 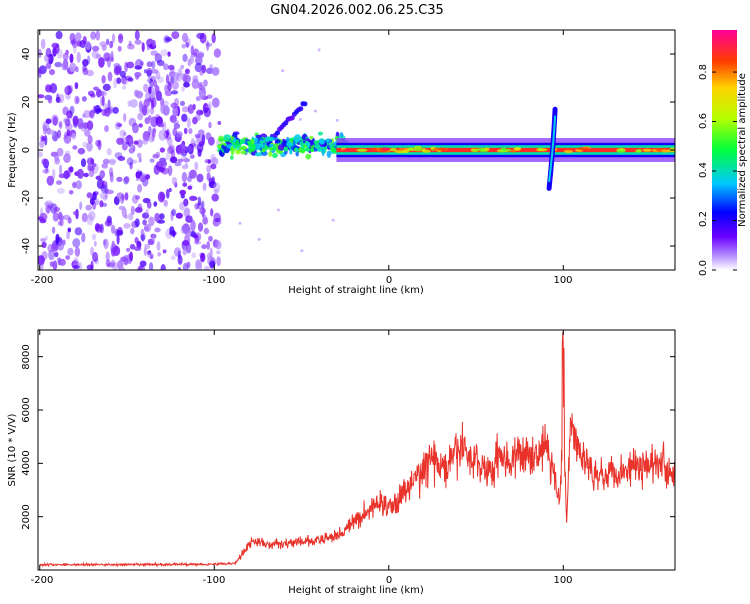 I want to click on snr-ytick-label-1: 4000, so click(x=26, y=462).